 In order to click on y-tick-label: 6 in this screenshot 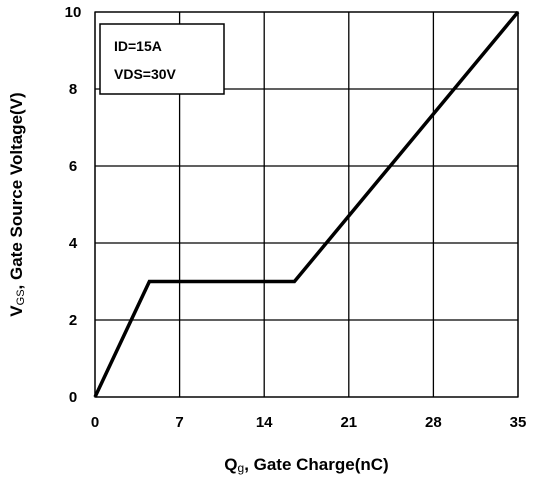, I will do `click(73, 166)`.